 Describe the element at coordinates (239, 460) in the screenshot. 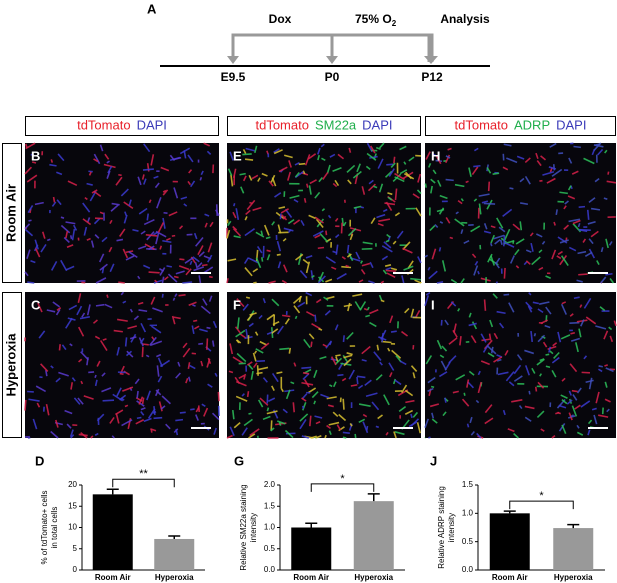

I see `panel-label: G` at that location.